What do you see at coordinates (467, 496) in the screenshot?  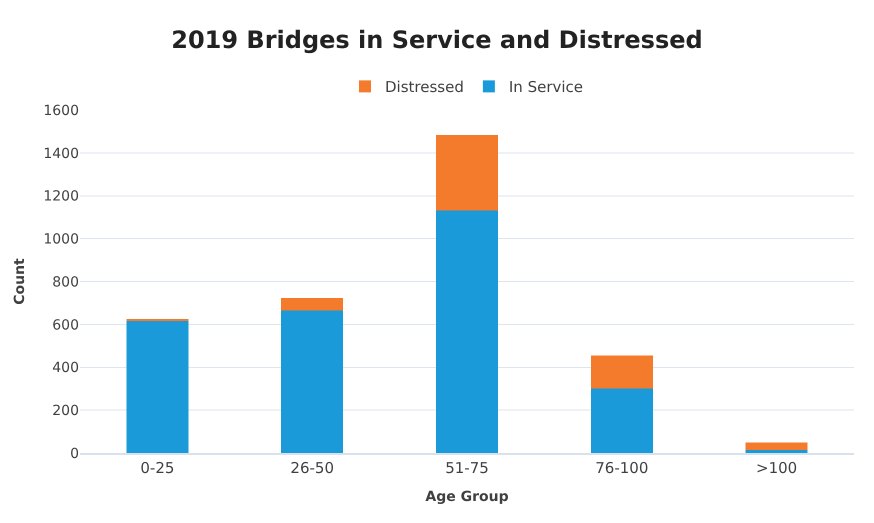 I see `x-axis-title: Age Group` at bounding box center [467, 496].